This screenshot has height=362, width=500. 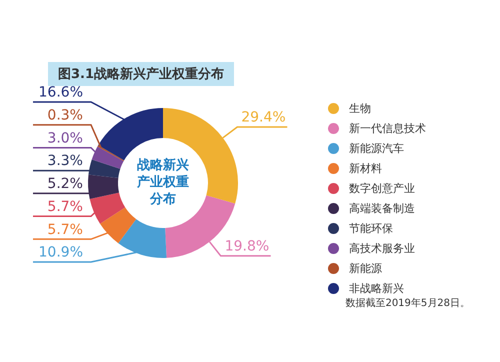 I want to click on legend-label: 新能源汽车, so click(x=376, y=148).